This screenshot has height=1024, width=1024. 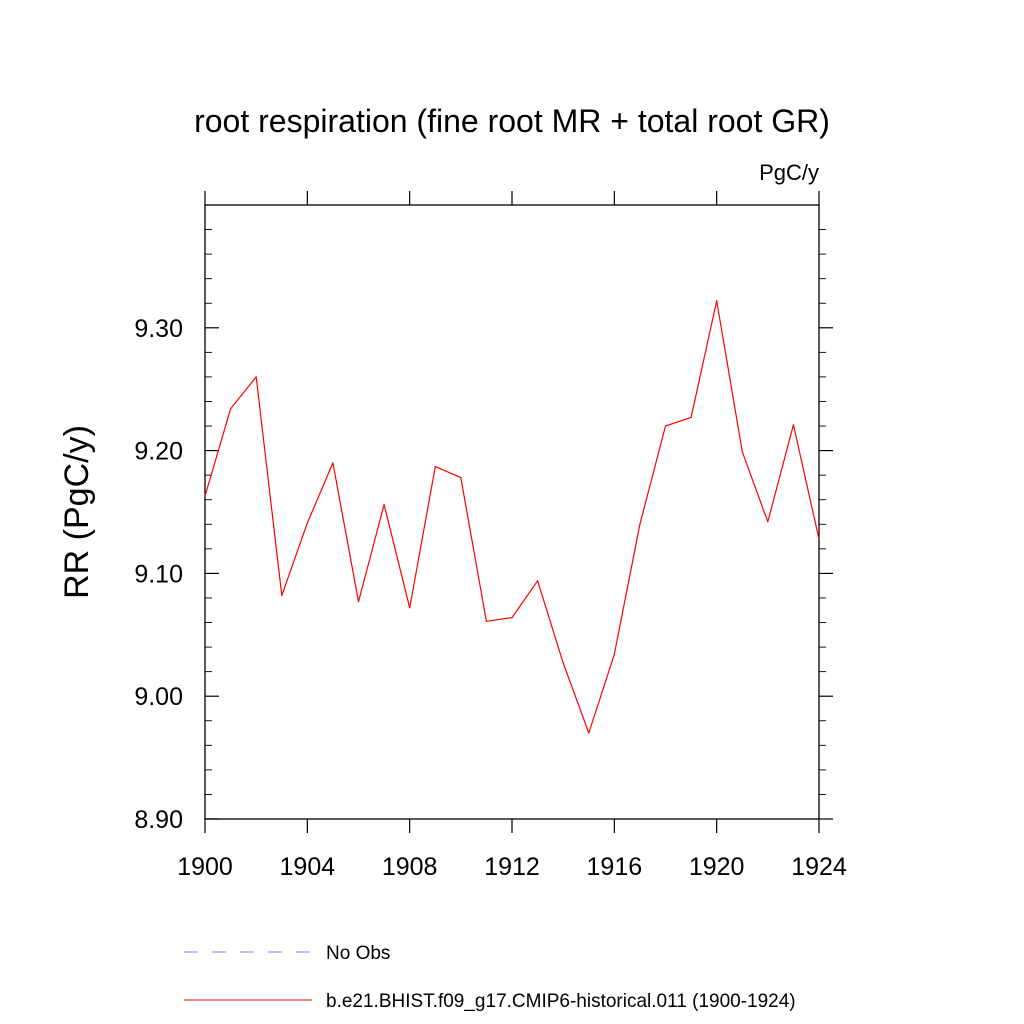 What do you see at coordinates (205, 867) in the screenshot?
I see `x-tick-label: 1900` at bounding box center [205, 867].